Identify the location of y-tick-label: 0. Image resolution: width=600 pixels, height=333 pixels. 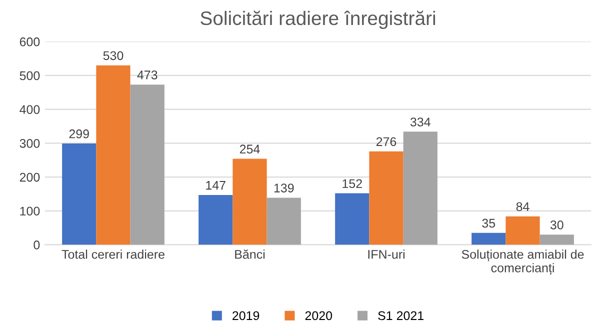
(37, 245).